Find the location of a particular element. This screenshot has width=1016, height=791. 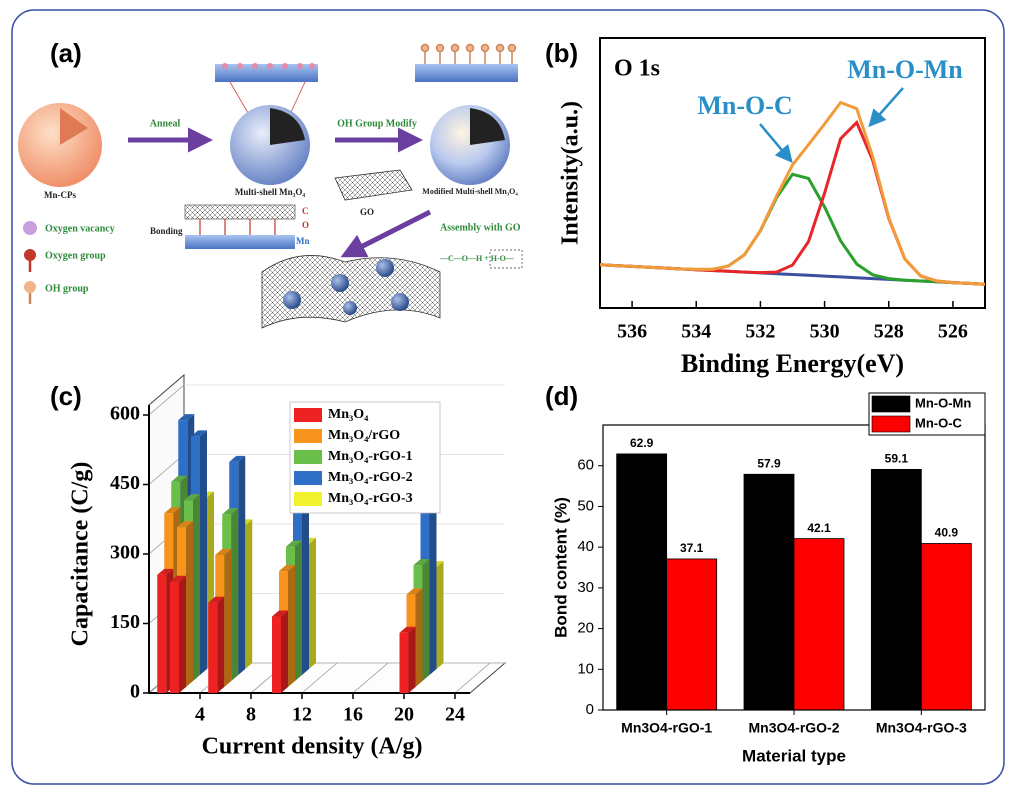

node-label: Modified Multi-shell Mn₃O₄ is located at coordinates (470, 191).